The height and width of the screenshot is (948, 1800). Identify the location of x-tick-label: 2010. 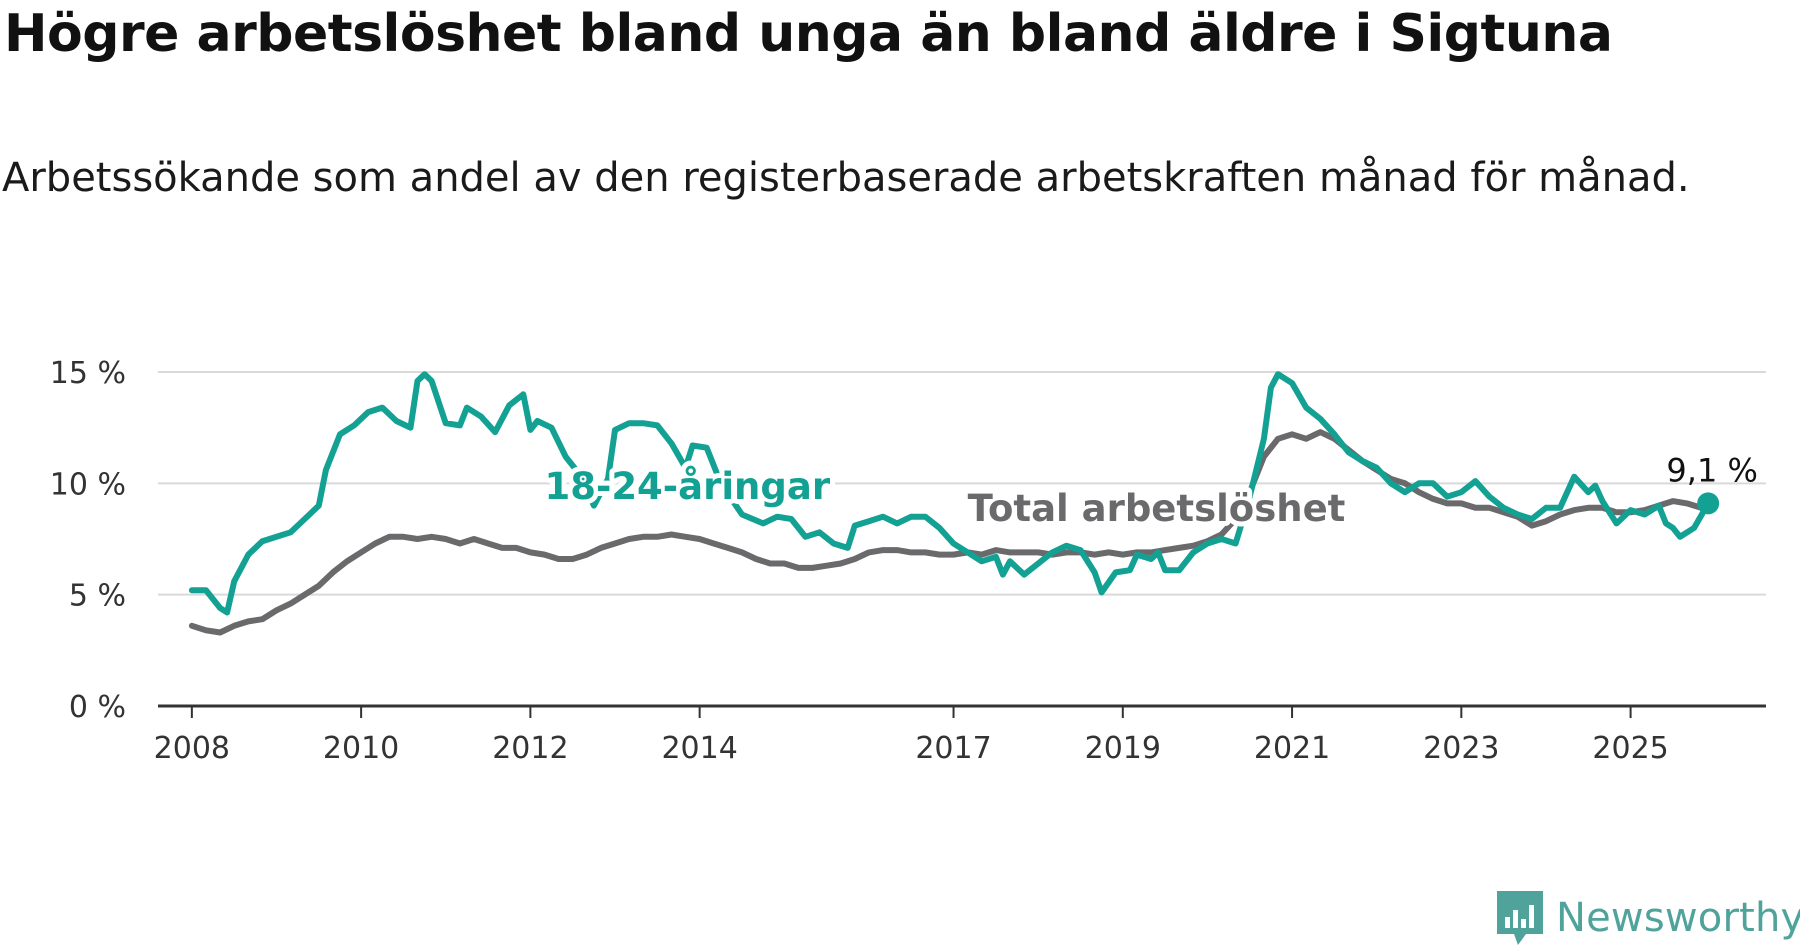
(361, 748).